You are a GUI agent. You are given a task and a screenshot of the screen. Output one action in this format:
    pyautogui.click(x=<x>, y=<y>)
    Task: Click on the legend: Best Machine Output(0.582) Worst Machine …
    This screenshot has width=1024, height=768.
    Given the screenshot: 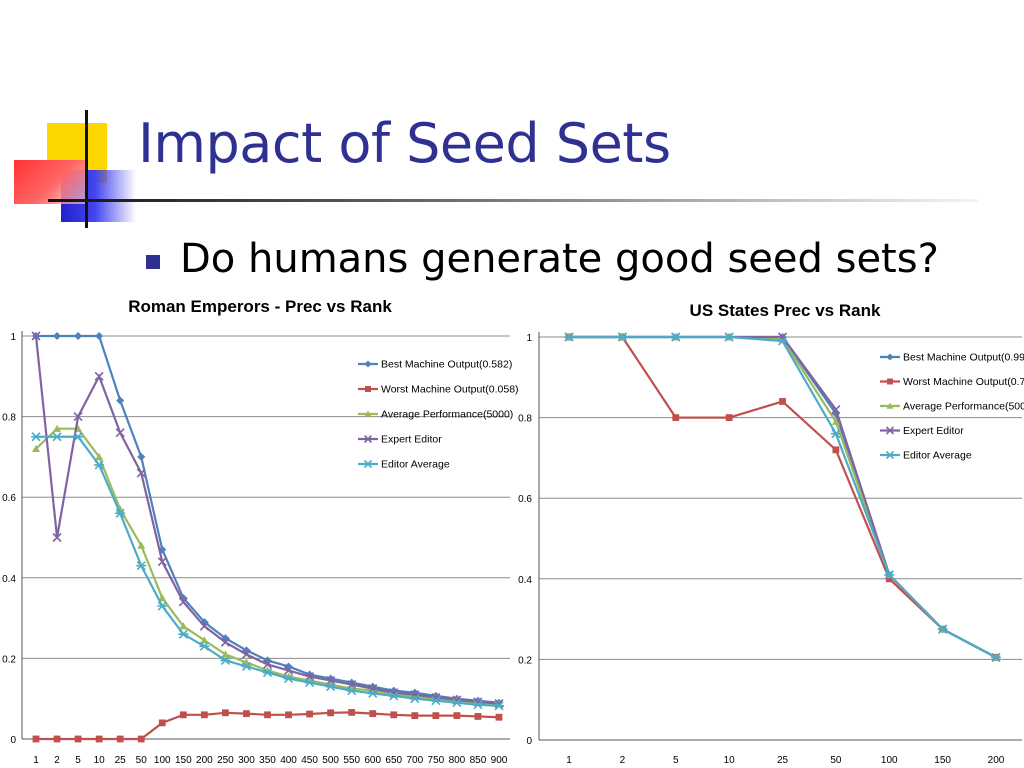 What is the action you would take?
    pyautogui.click(x=438, y=415)
    